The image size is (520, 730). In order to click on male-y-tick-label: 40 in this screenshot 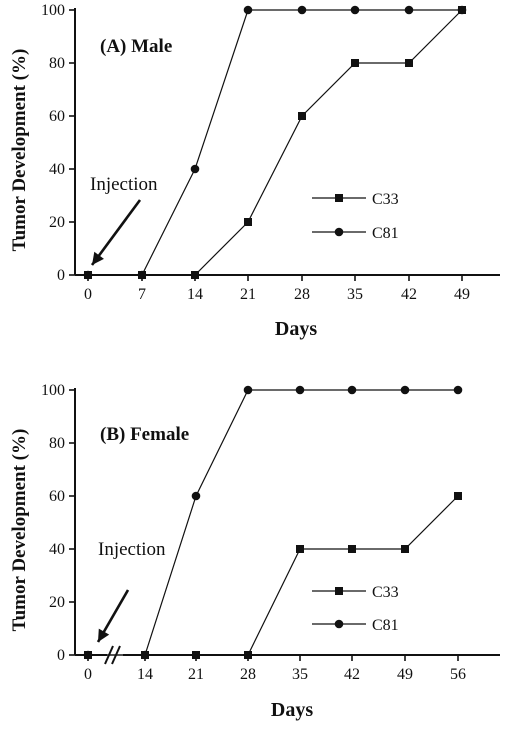, I will do `click(57, 169)`.